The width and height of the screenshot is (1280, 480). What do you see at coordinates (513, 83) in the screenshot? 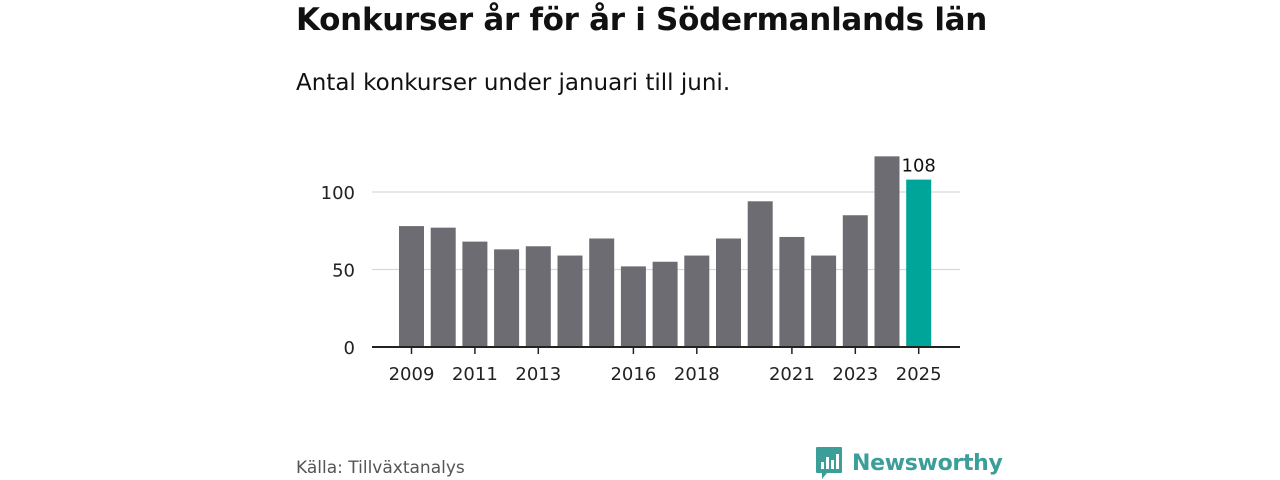
I see `chart-subtitle: Antal konkurser under januari till juni.` at bounding box center [513, 83].